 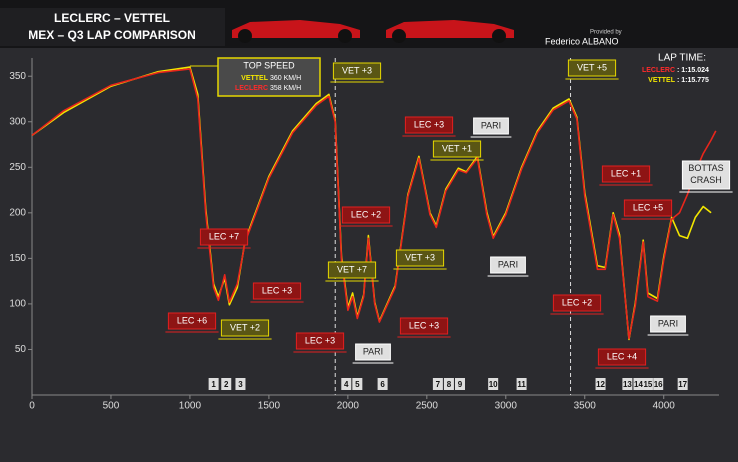 I want to click on y-tick-label: 150, so click(x=17, y=258).